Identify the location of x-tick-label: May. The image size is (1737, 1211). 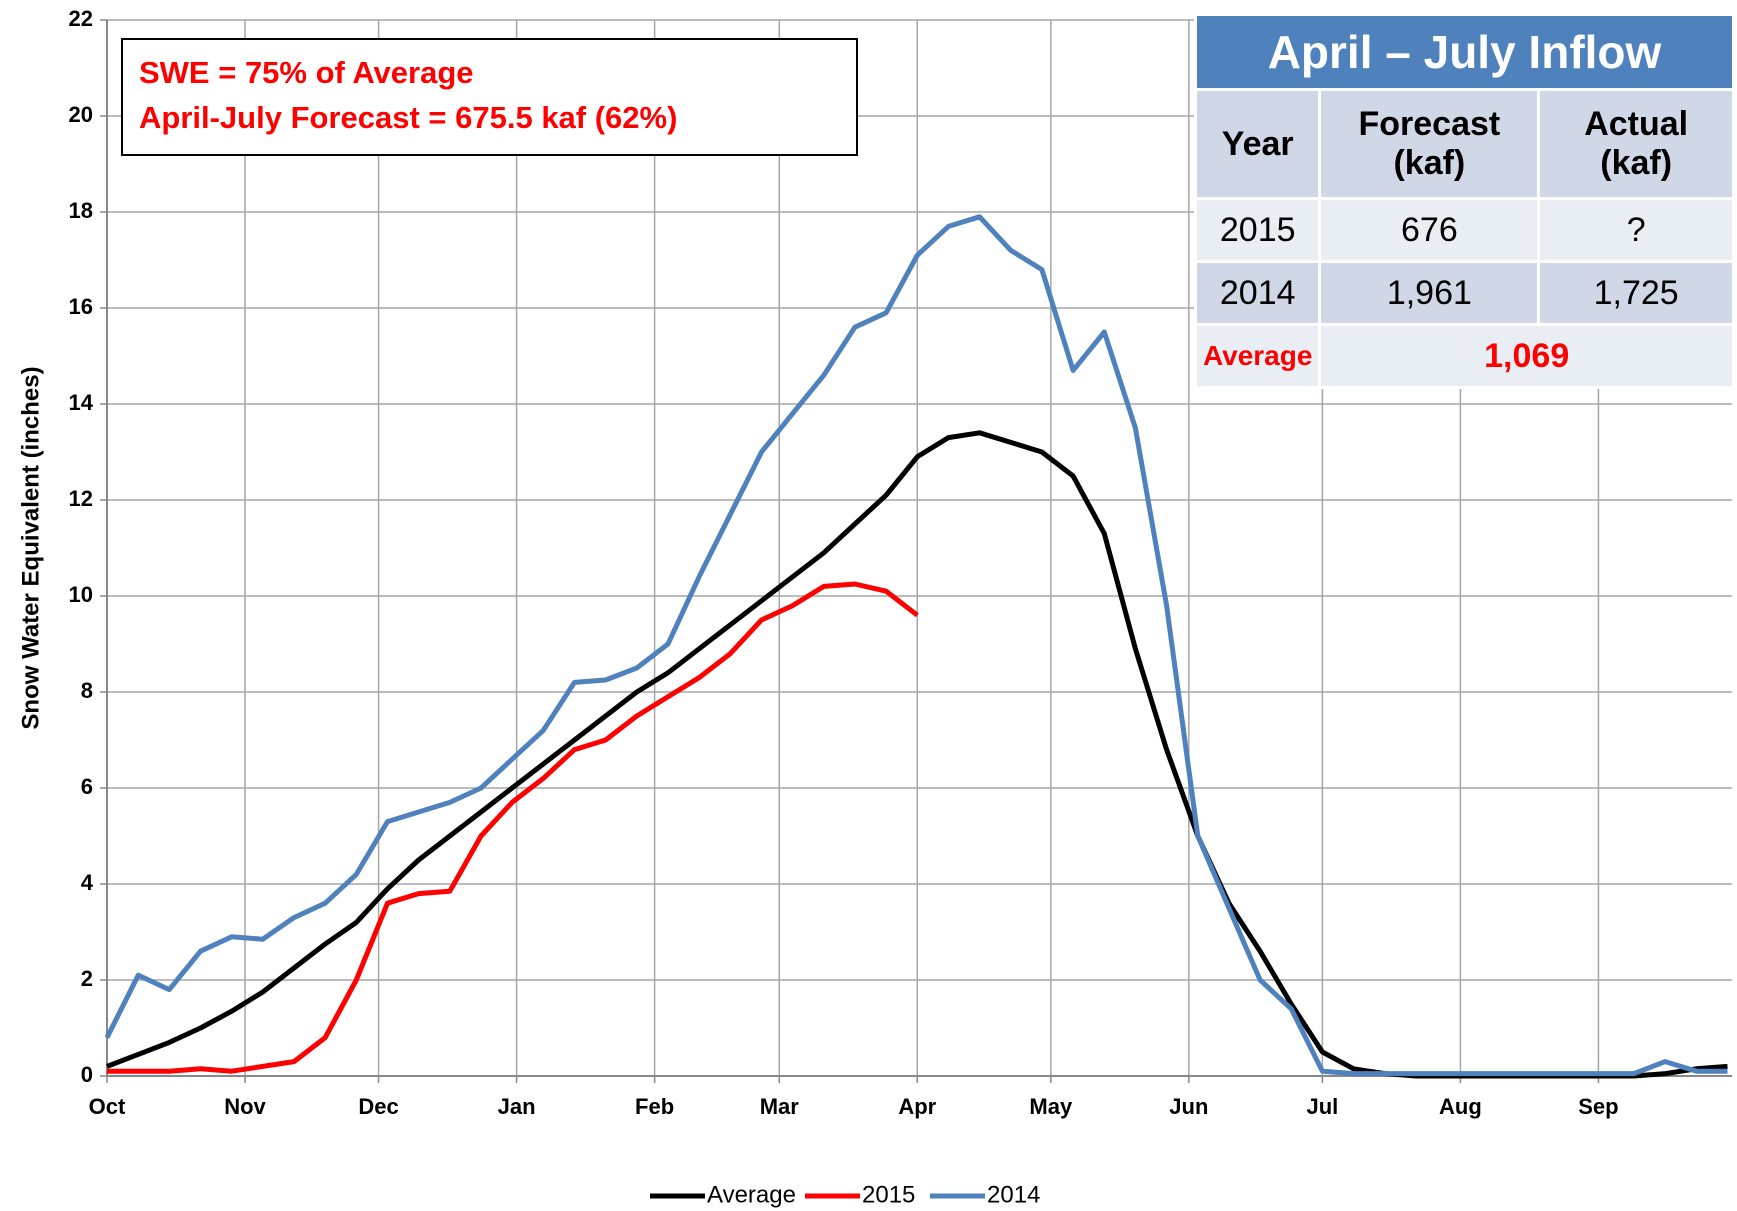
(1051, 1106).